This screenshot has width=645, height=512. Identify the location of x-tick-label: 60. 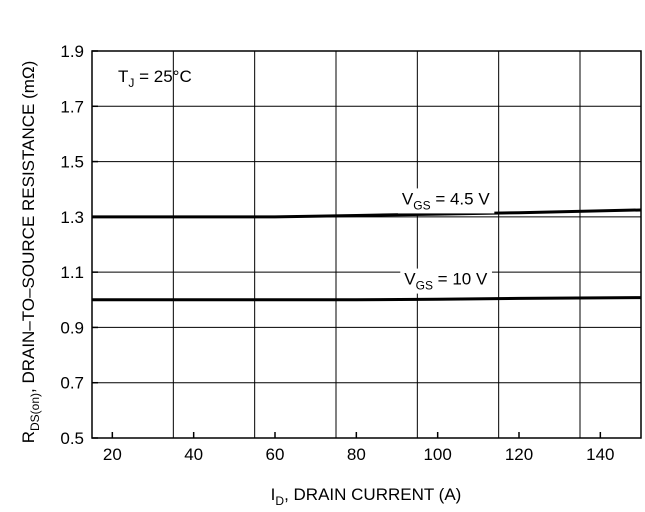
(275, 454).